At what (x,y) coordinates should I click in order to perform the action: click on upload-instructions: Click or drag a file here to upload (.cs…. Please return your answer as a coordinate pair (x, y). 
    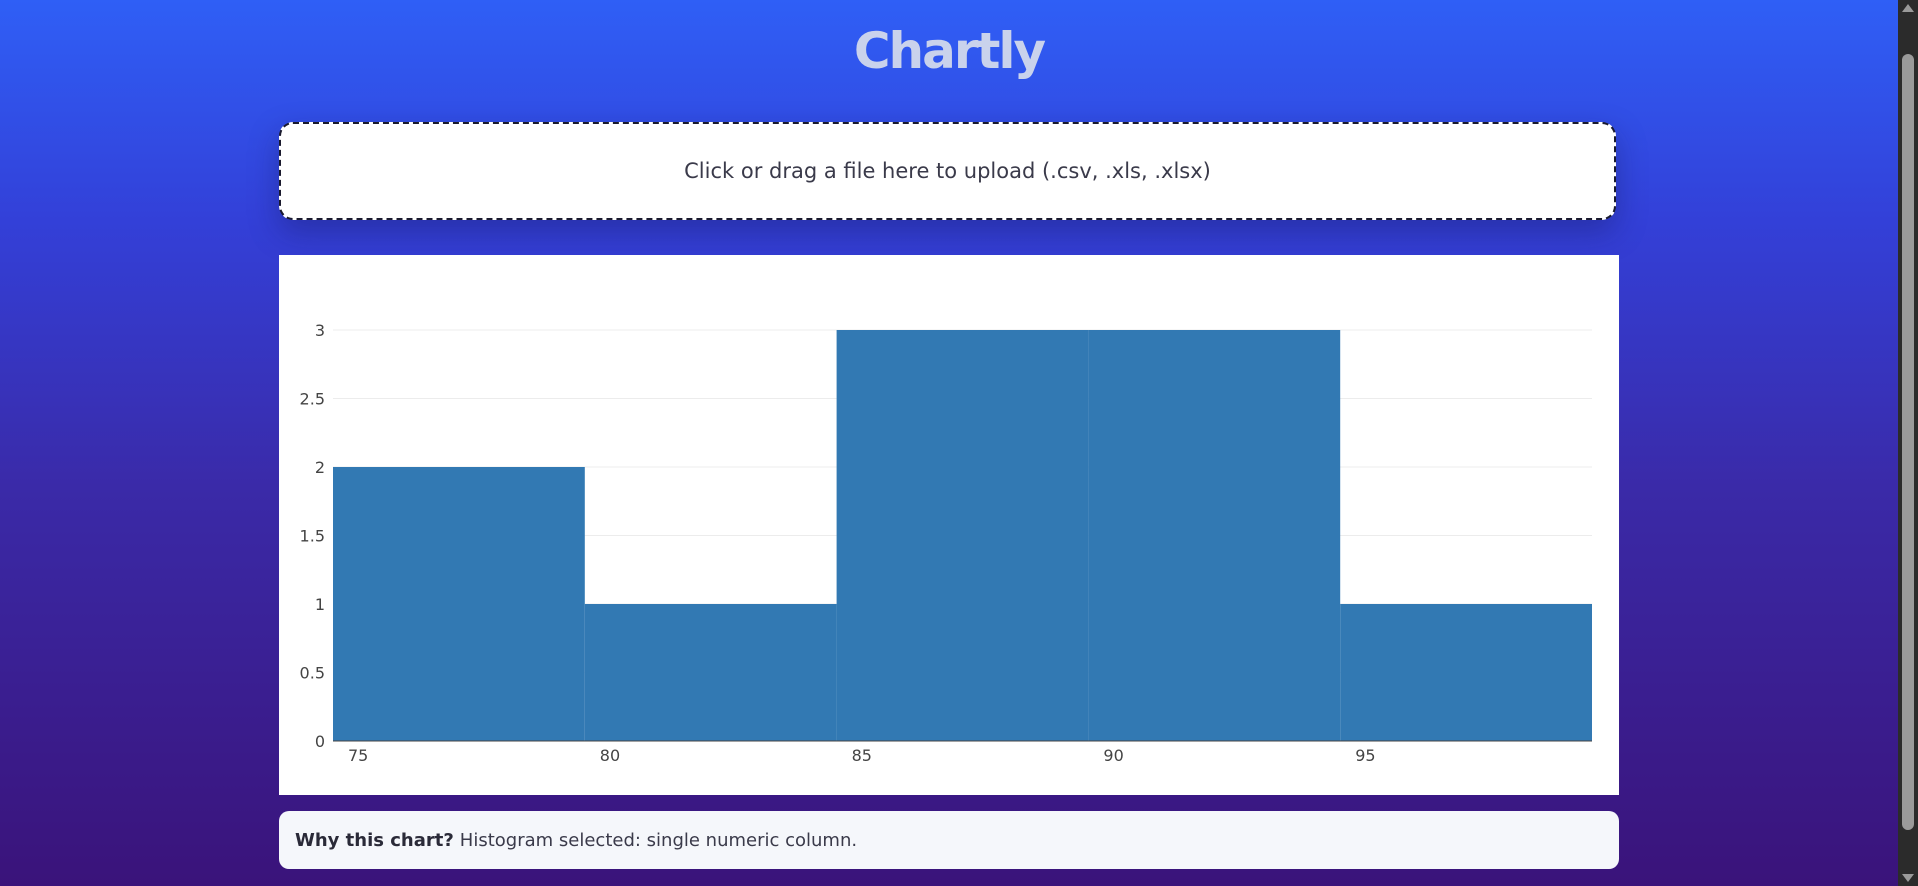
    Looking at the image, I should click on (947, 171).